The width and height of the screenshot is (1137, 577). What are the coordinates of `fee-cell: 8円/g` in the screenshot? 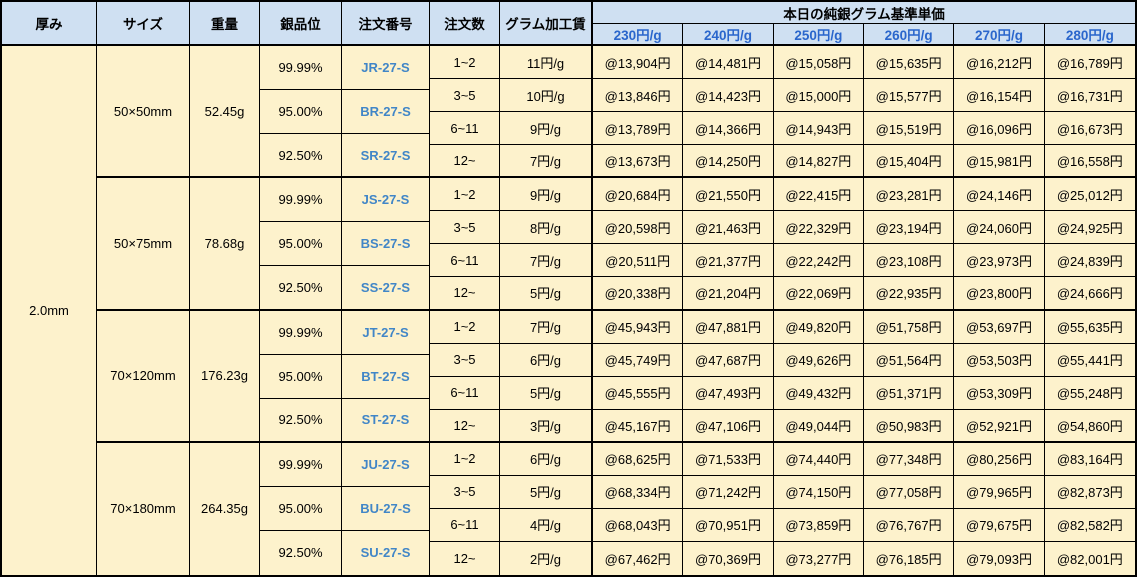 It's located at (546, 228).